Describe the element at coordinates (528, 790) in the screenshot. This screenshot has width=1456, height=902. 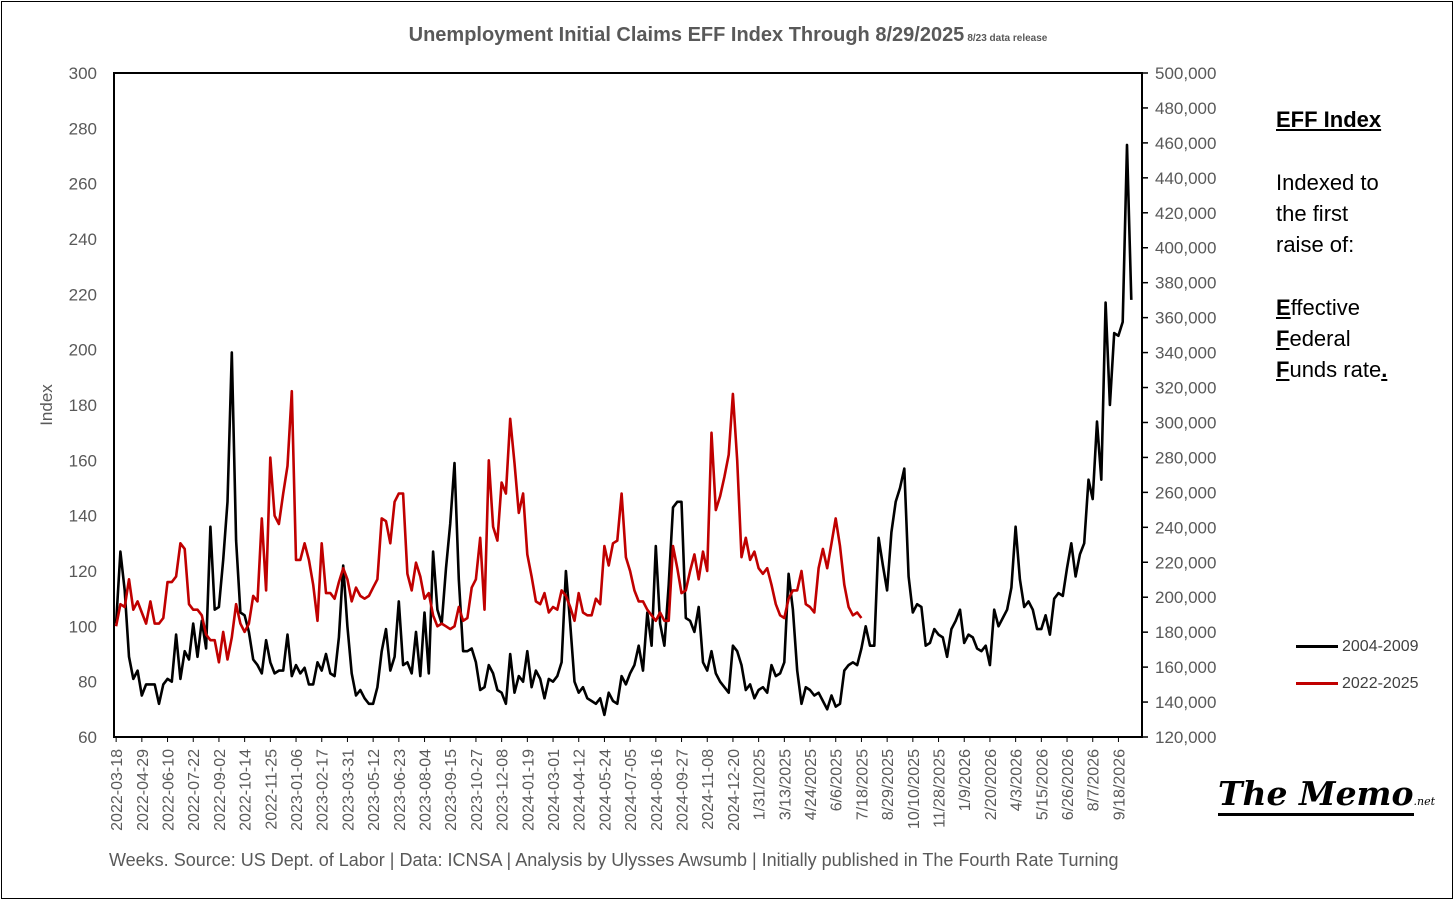
I see `x-tick-label: 2024-01-19` at that location.